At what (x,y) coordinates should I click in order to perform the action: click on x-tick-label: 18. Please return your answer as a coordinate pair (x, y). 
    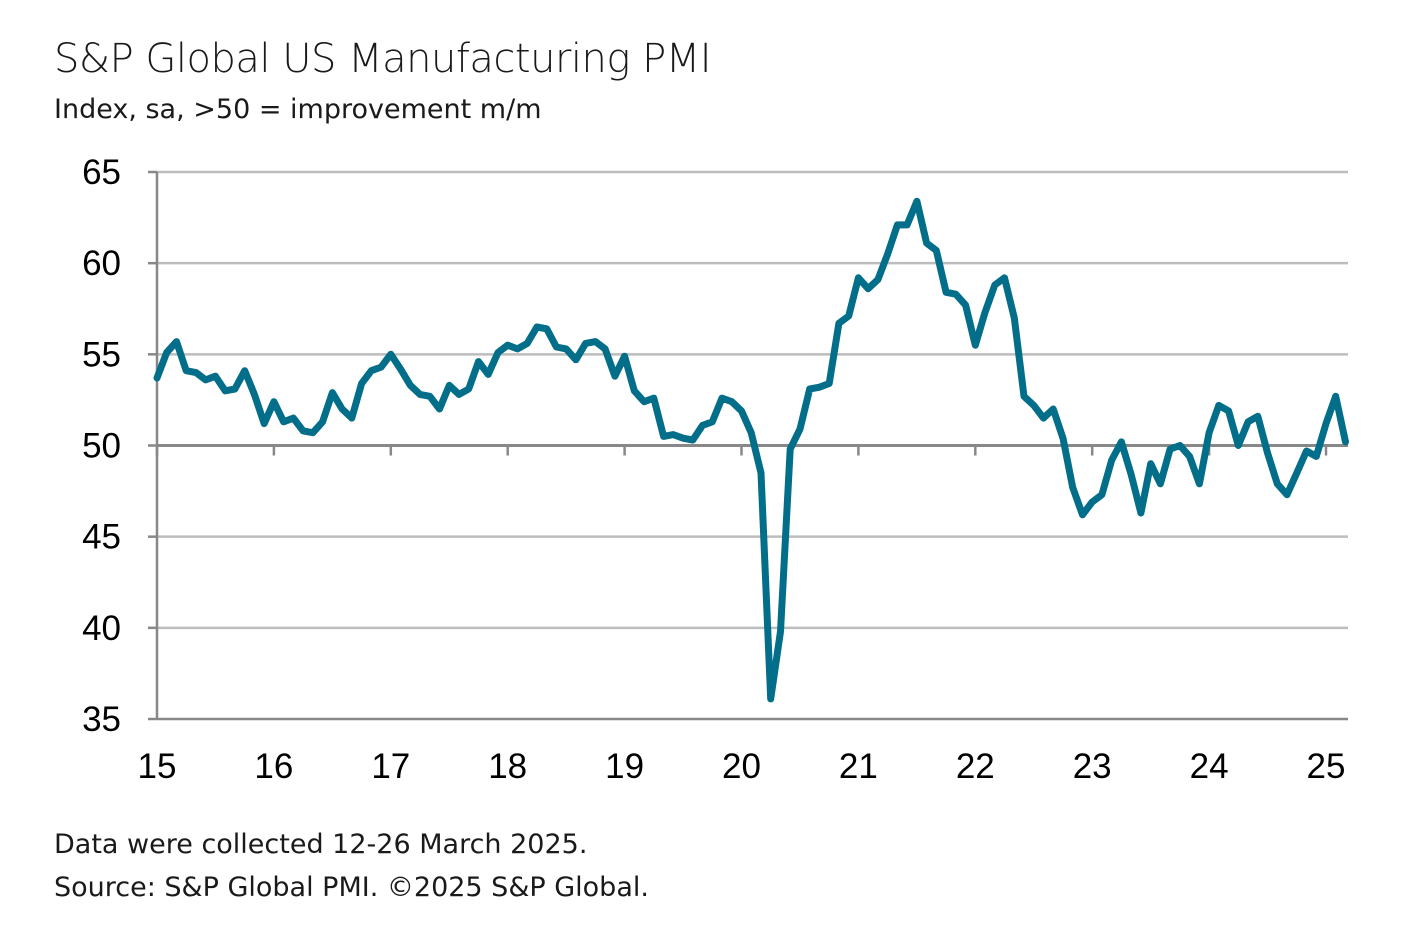
    Looking at the image, I should click on (507, 766).